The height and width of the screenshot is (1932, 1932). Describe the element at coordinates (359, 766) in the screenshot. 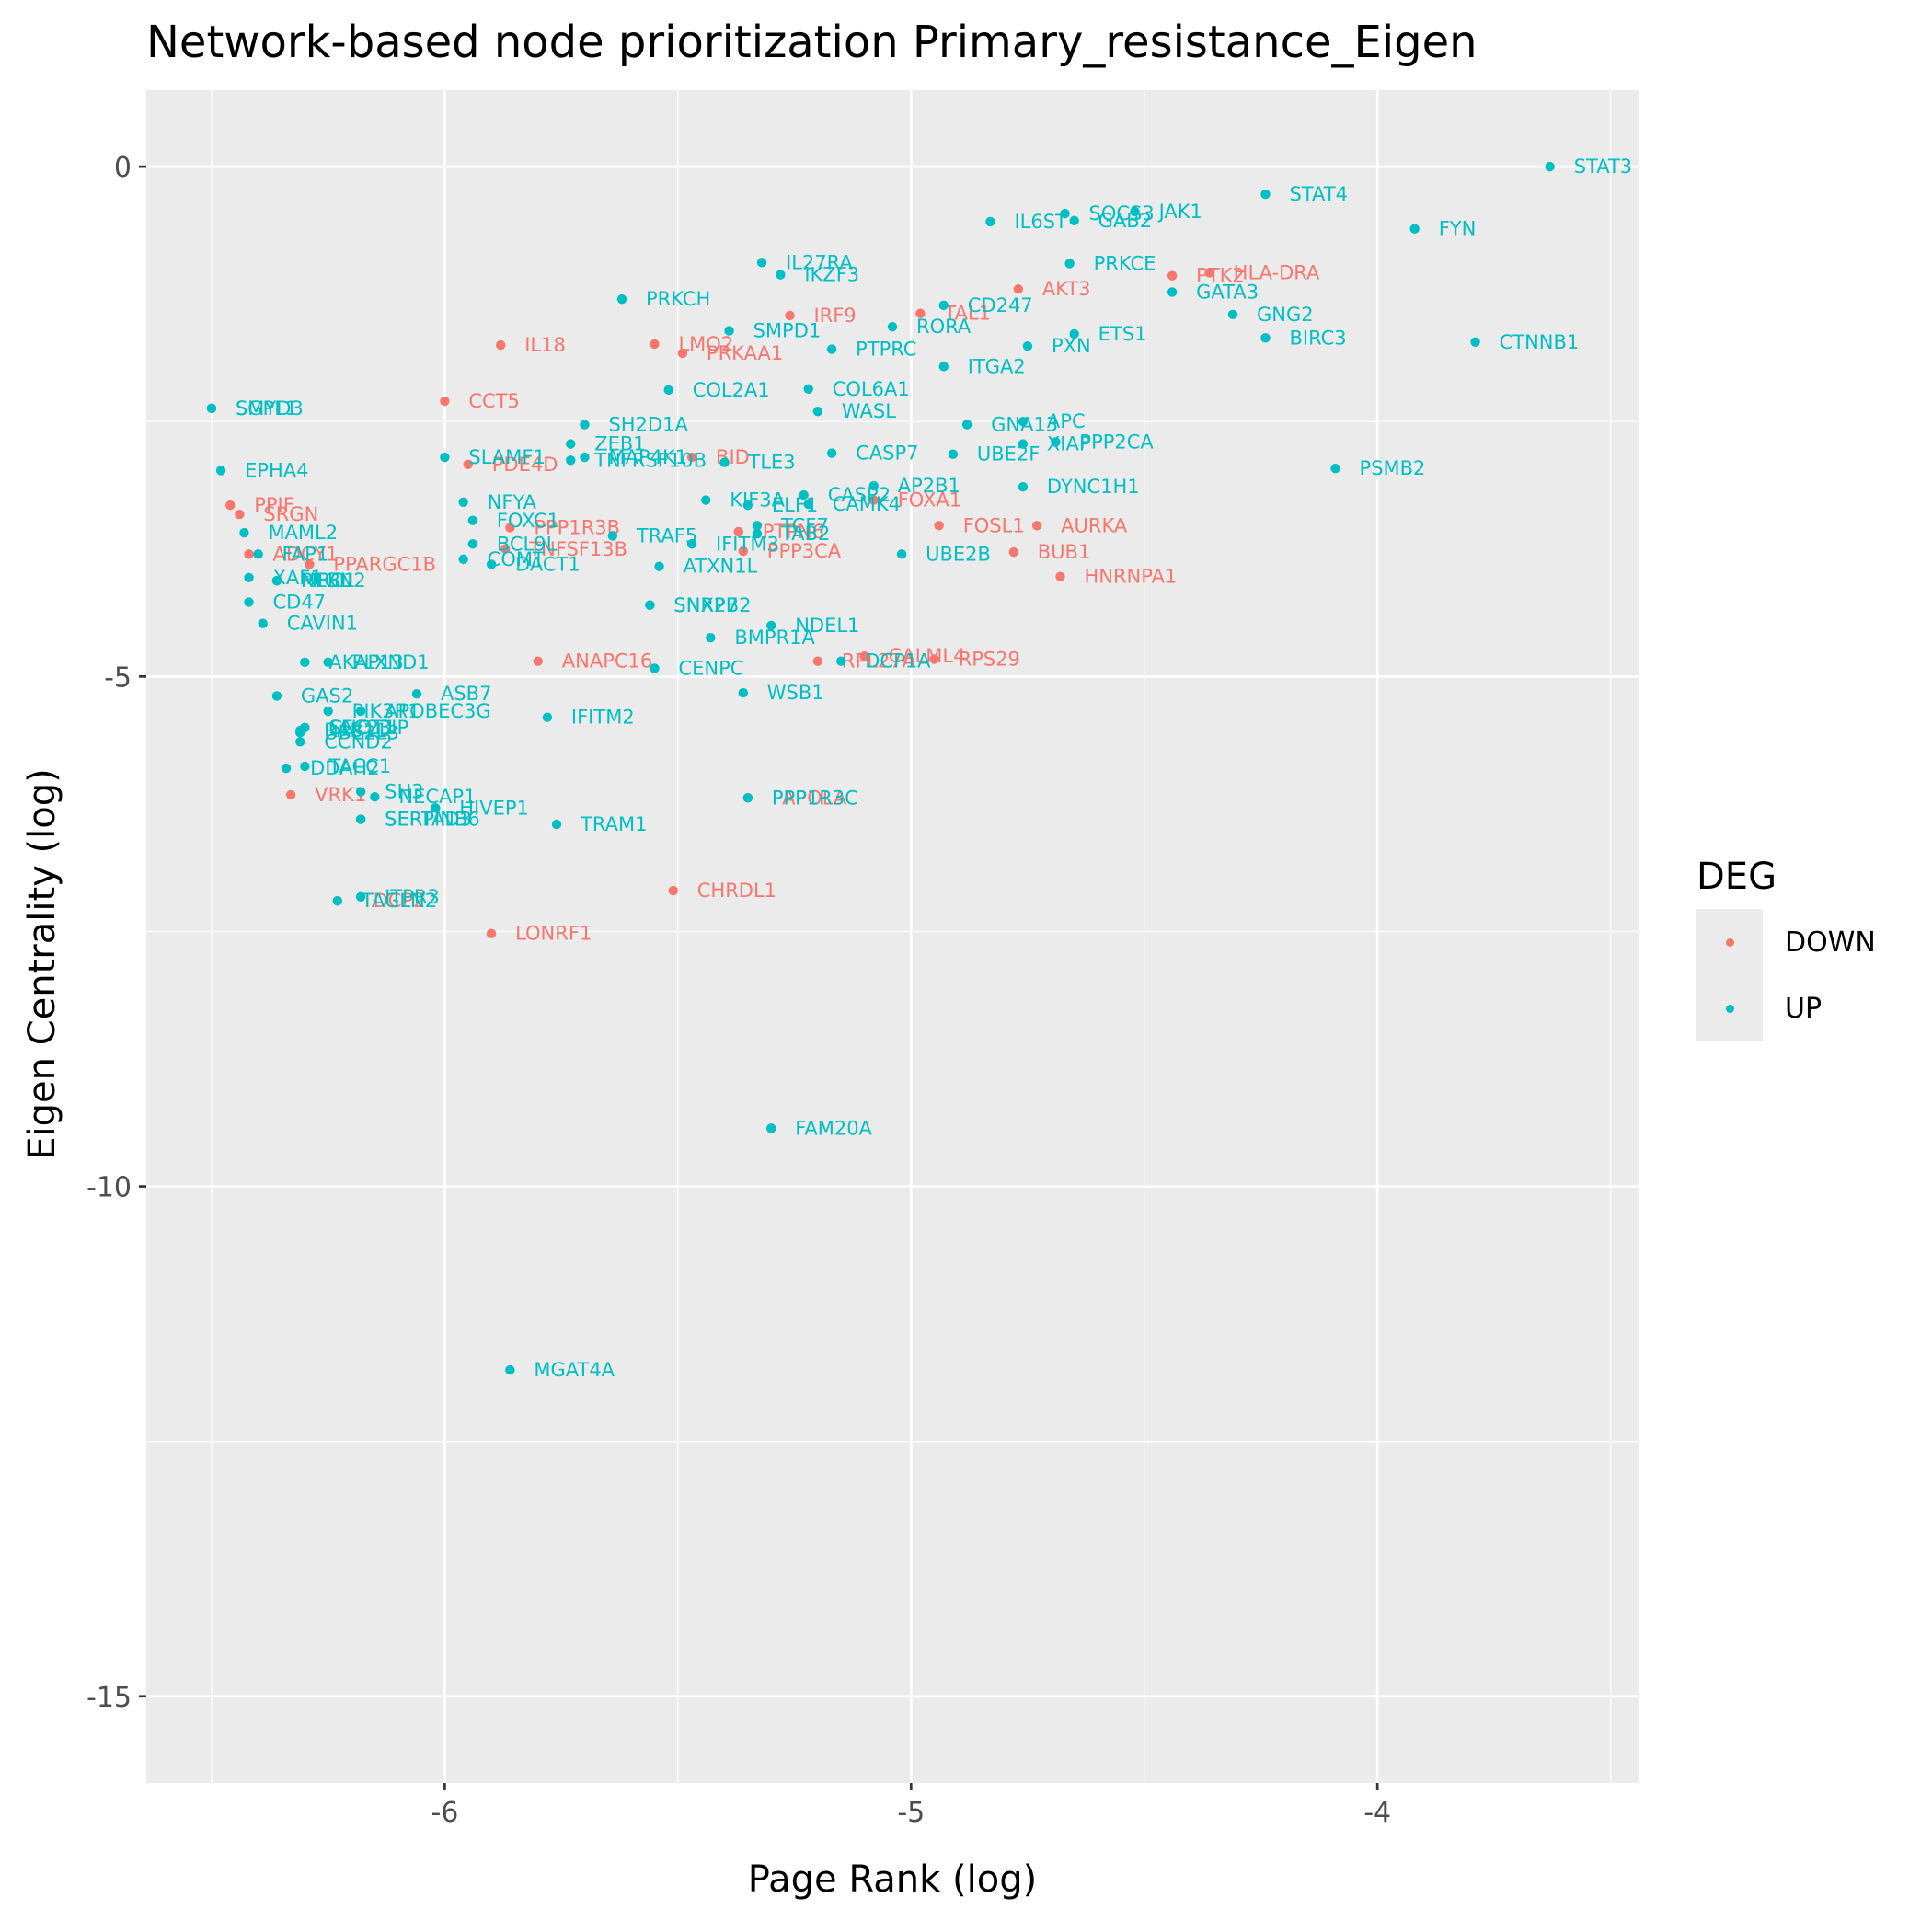

I see `point-label: TACC1` at that location.